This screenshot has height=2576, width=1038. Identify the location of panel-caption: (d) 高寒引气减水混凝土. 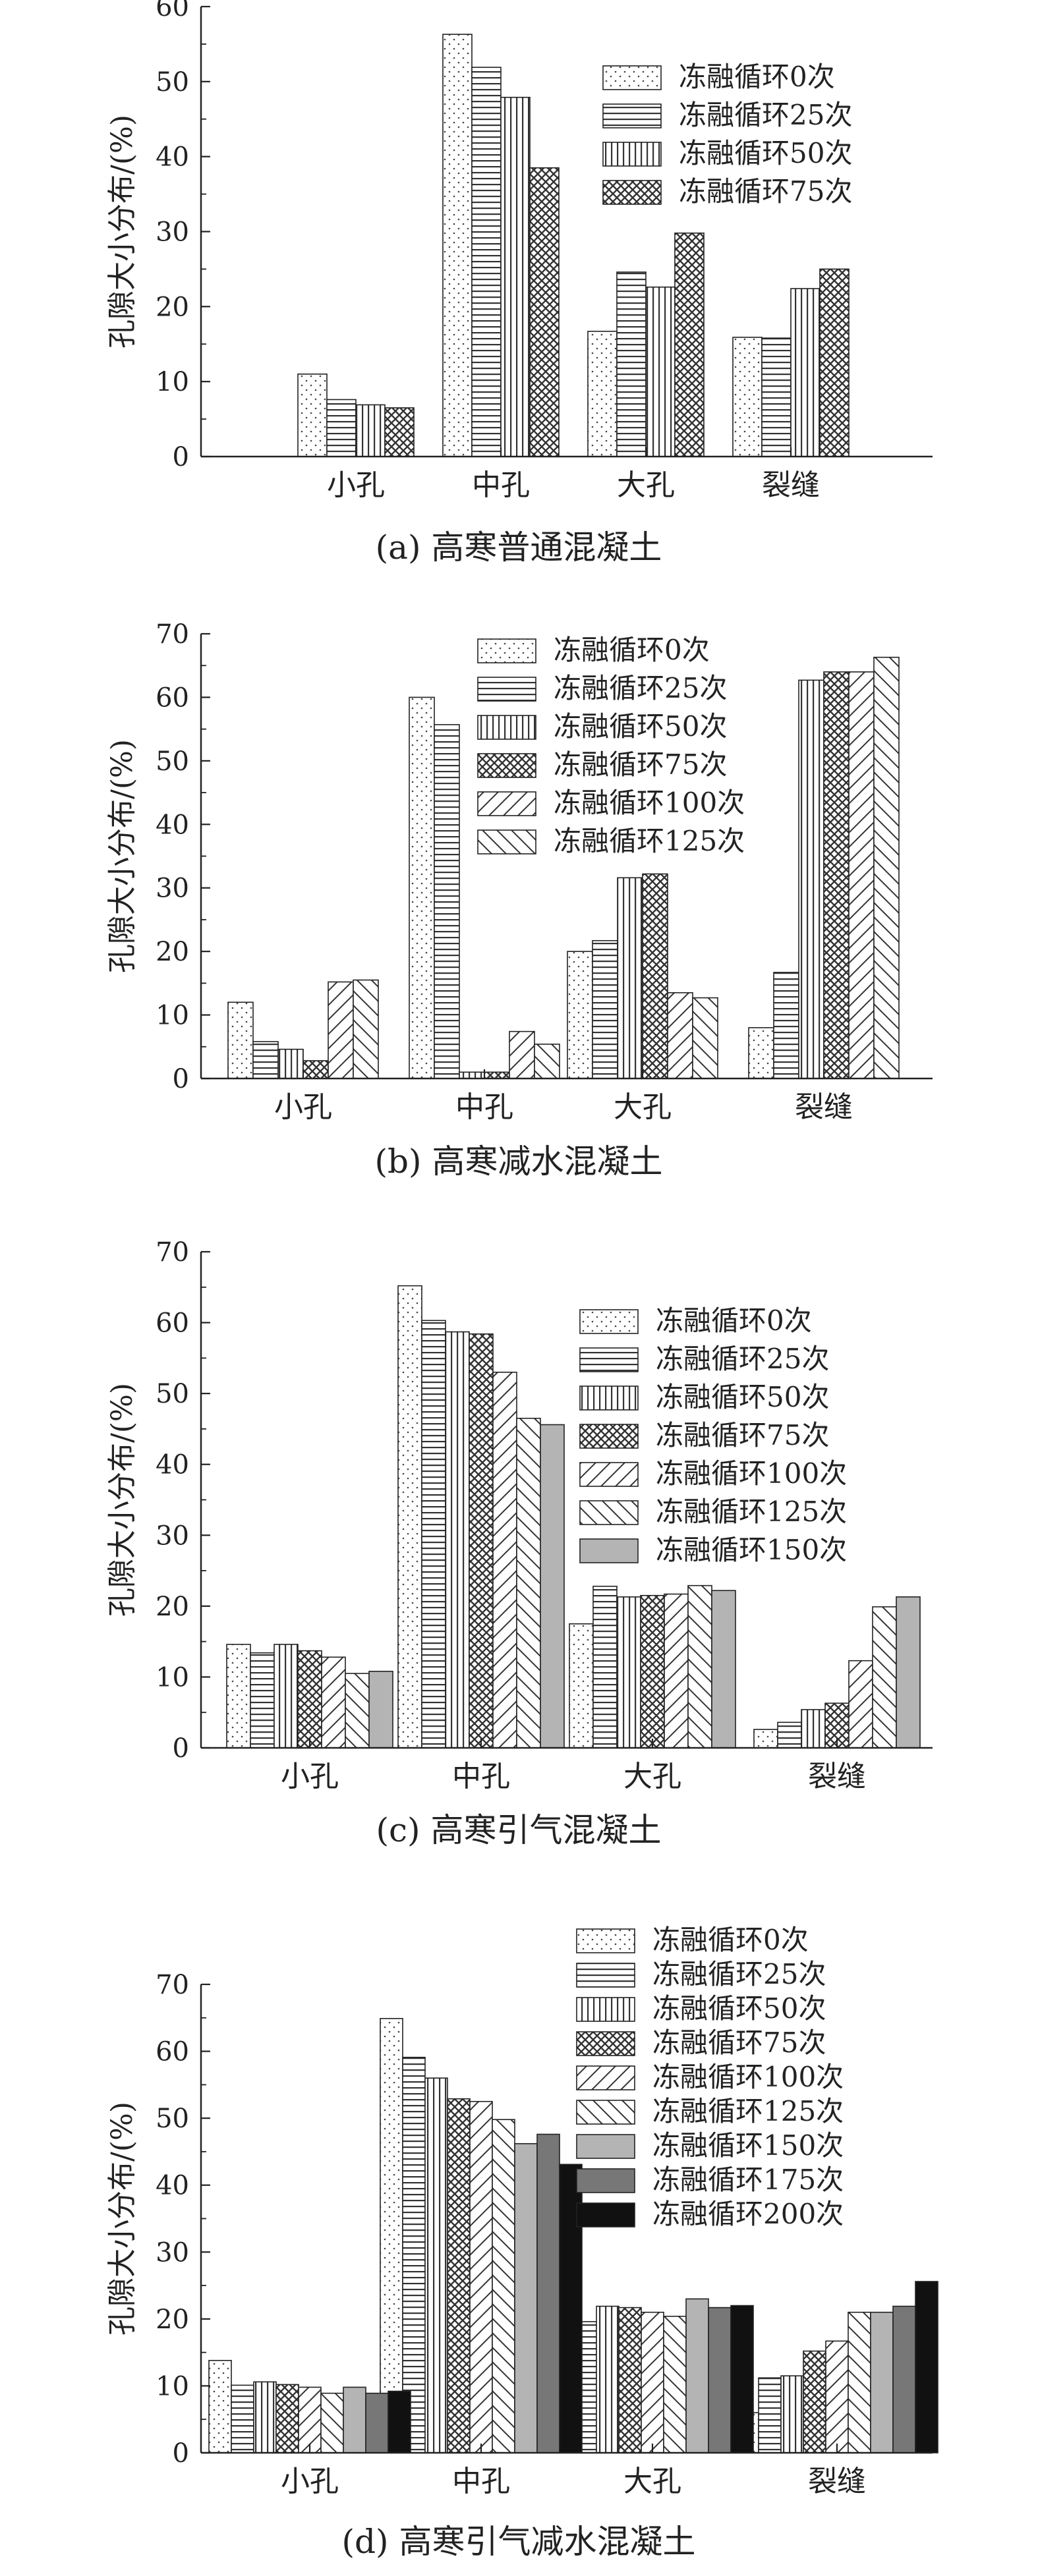
(519, 2542).